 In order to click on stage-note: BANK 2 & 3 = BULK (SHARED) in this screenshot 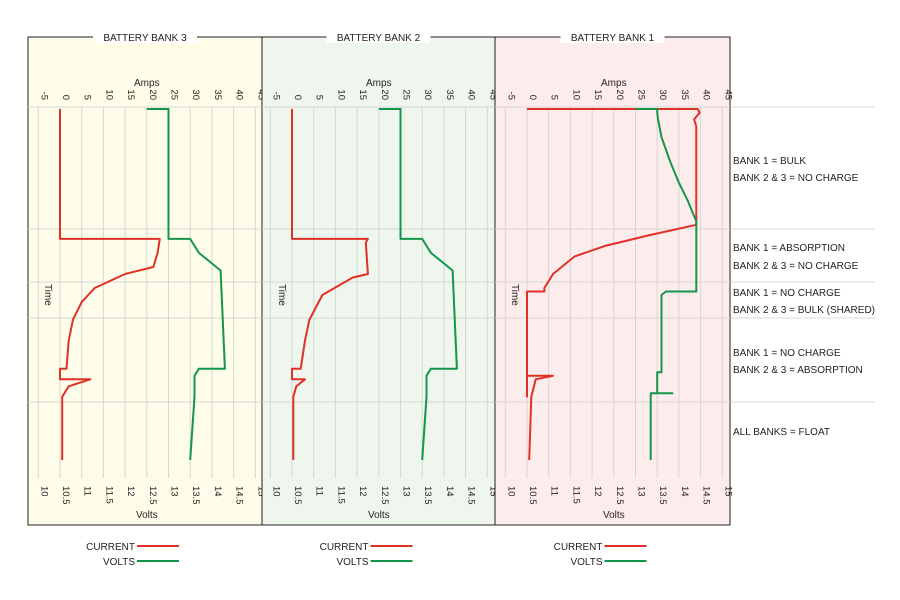, I will do `click(804, 310)`.